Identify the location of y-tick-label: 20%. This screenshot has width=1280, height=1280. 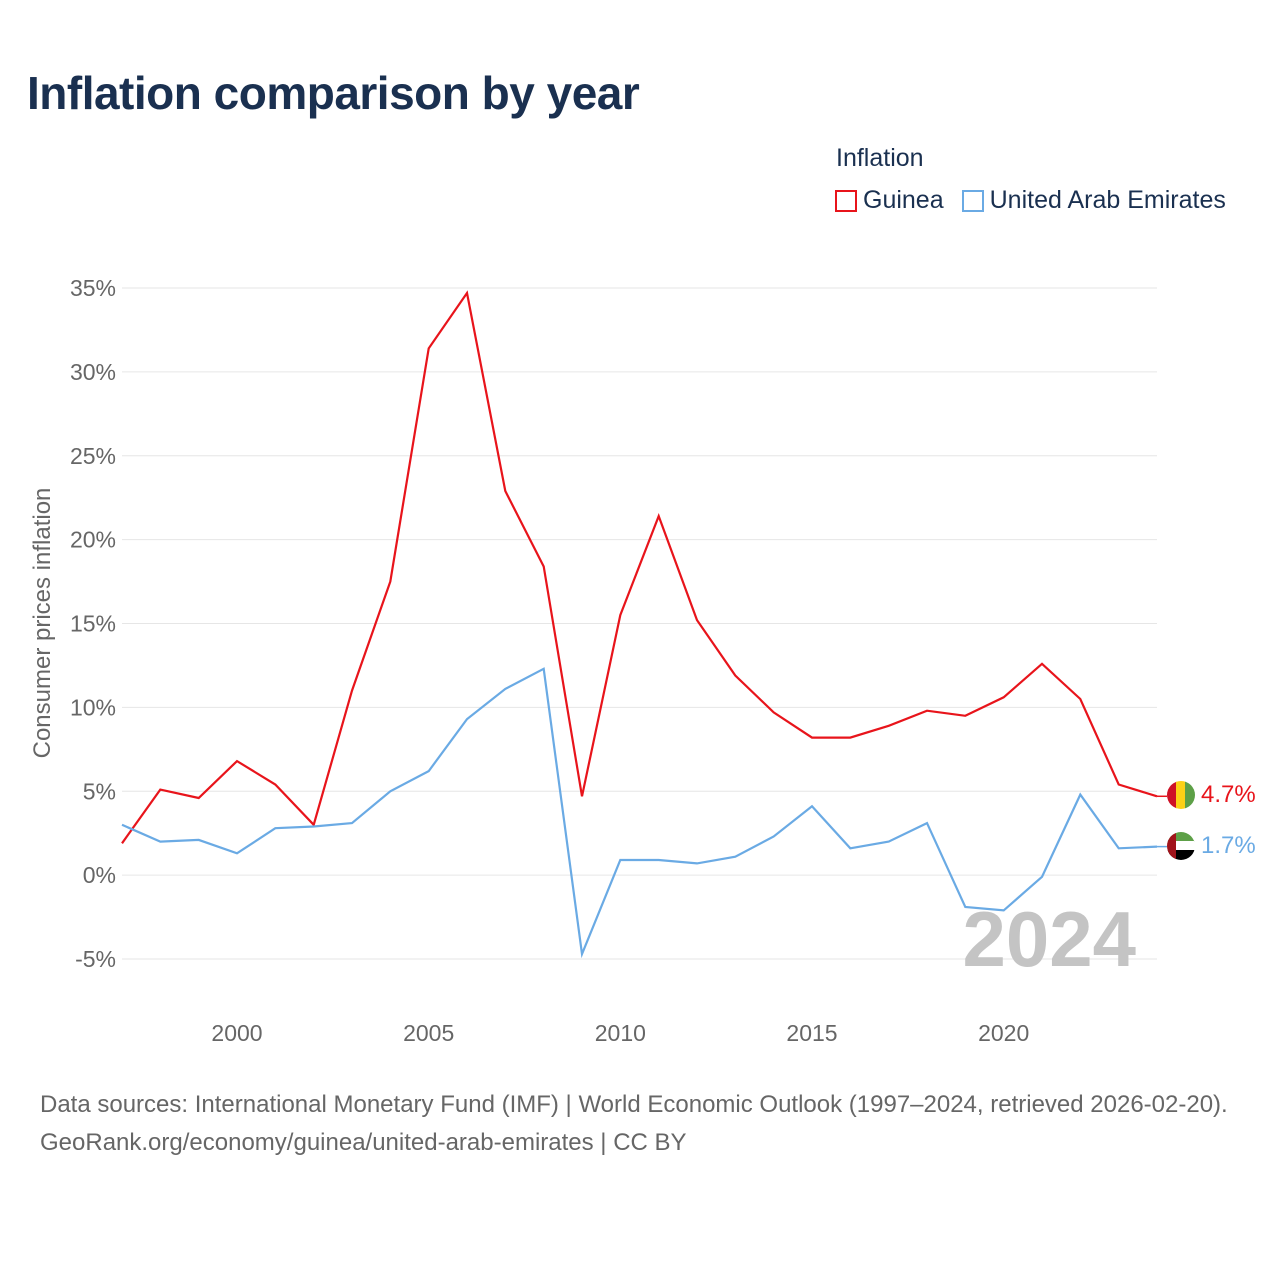
(93, 540).